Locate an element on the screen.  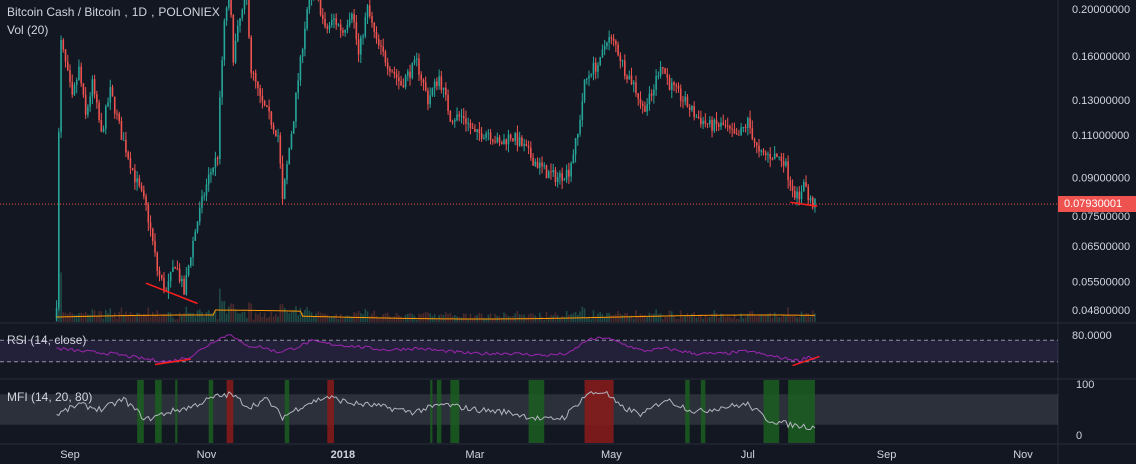
symbol-name: Bitcoin Cash / Bitcoin is located at coordinates (64, 12).